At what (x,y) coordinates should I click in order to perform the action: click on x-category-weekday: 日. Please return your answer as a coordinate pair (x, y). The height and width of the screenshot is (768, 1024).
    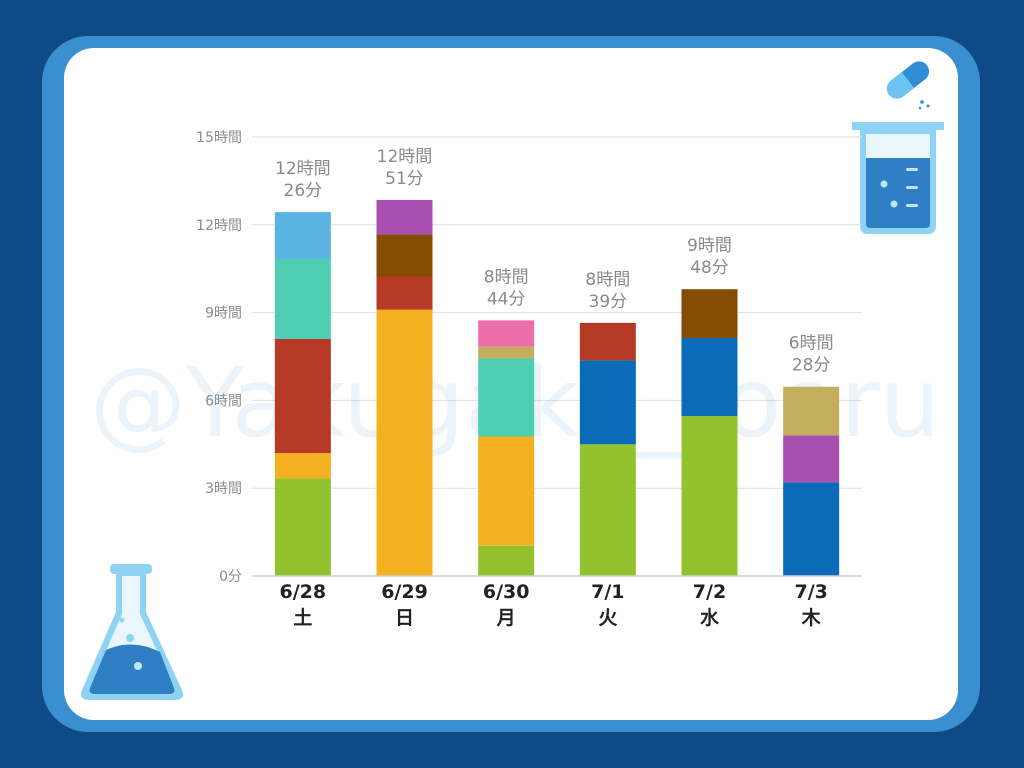
    Looking at the image, I should click on (404, 618).